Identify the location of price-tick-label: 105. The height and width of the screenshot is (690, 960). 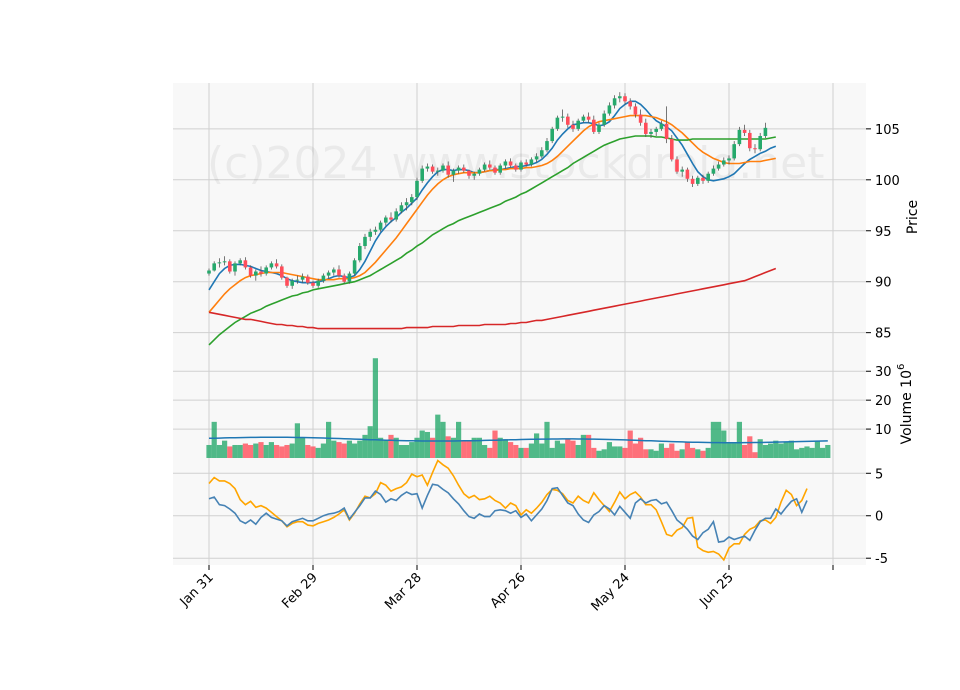
(887, 130).